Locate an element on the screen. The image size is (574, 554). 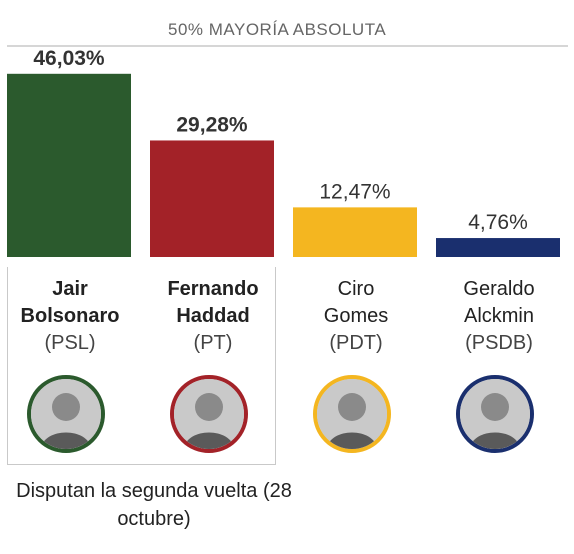
majority-line-label: 50% MAYORÍA ABSOLUTA is located at coordinates (313, 32).